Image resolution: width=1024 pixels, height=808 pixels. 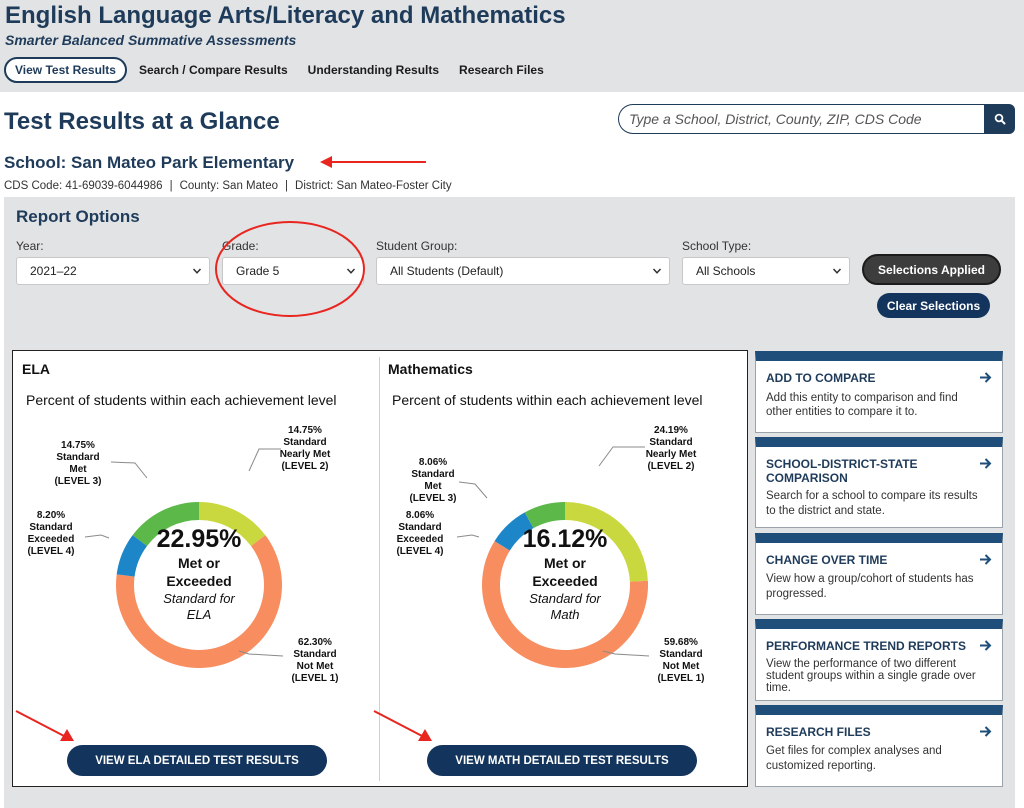 I want to click on ela-label-level3-pct: 14.75%, so click(x=78, y=445).